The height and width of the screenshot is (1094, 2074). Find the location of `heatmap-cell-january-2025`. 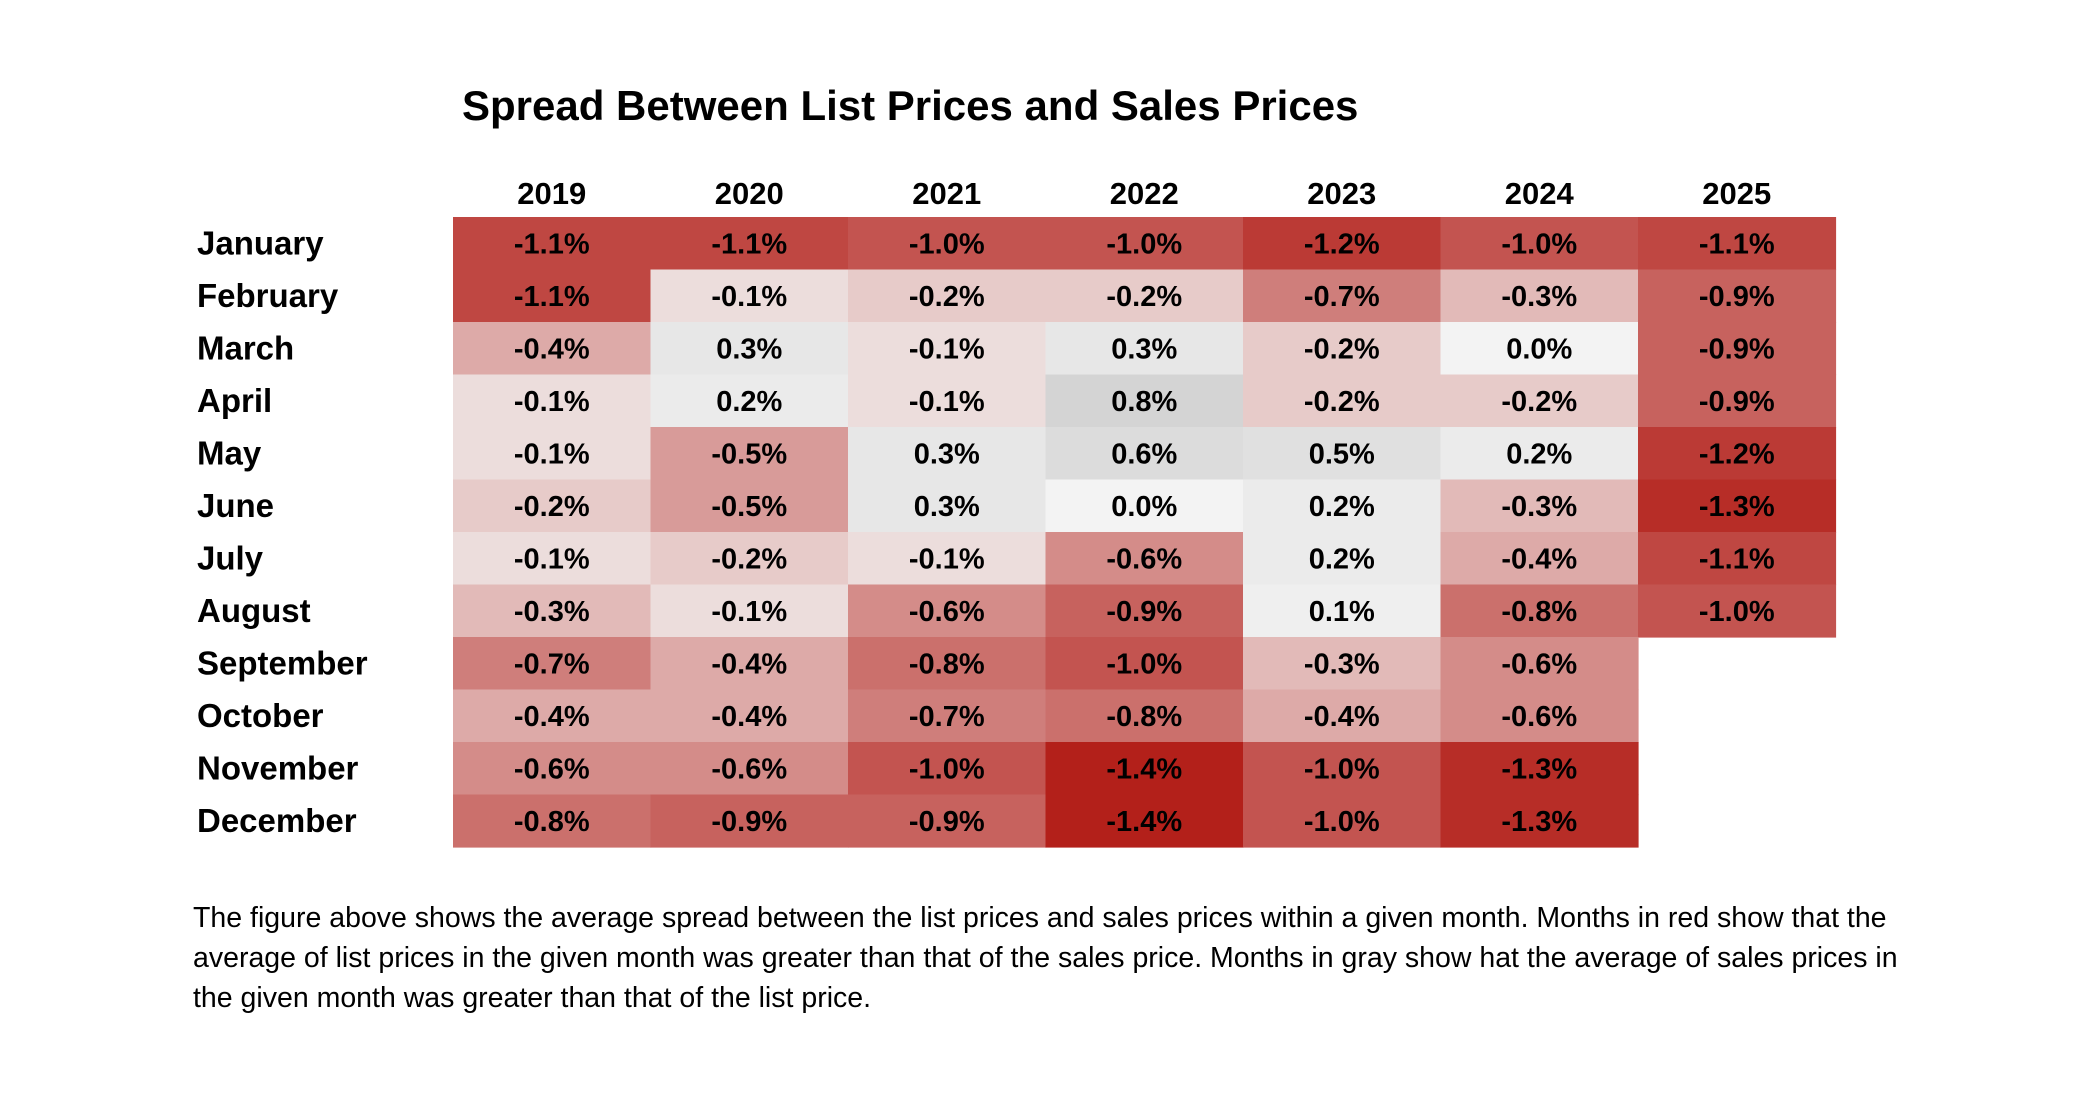

heatmap-cell-january-2025 is located at coordinates (1737, 244).